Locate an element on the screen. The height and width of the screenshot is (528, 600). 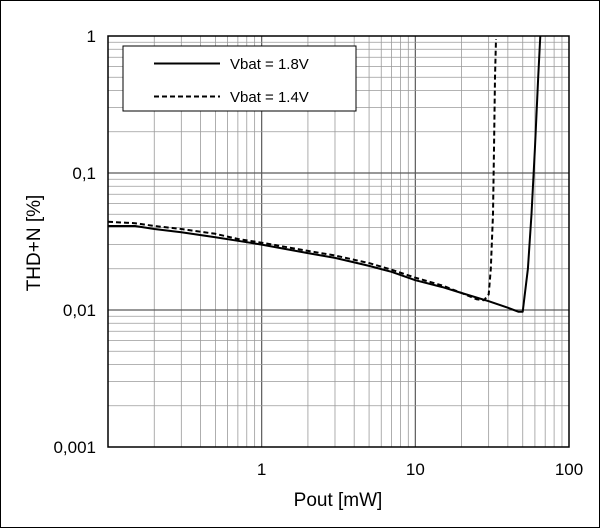
y-tick-label: 0,01 is located at coordinates (79, 310).